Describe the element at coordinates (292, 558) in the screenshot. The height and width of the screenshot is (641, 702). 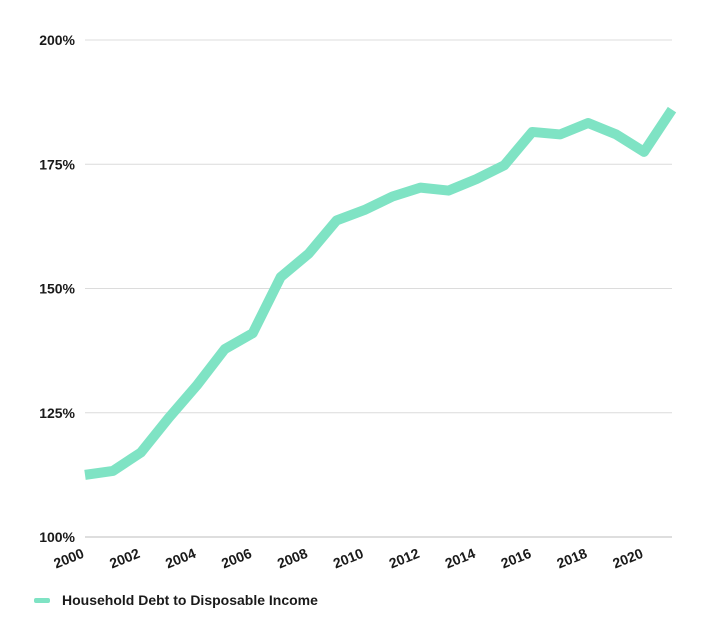
I see `x-tick-label: 2008` at that location.